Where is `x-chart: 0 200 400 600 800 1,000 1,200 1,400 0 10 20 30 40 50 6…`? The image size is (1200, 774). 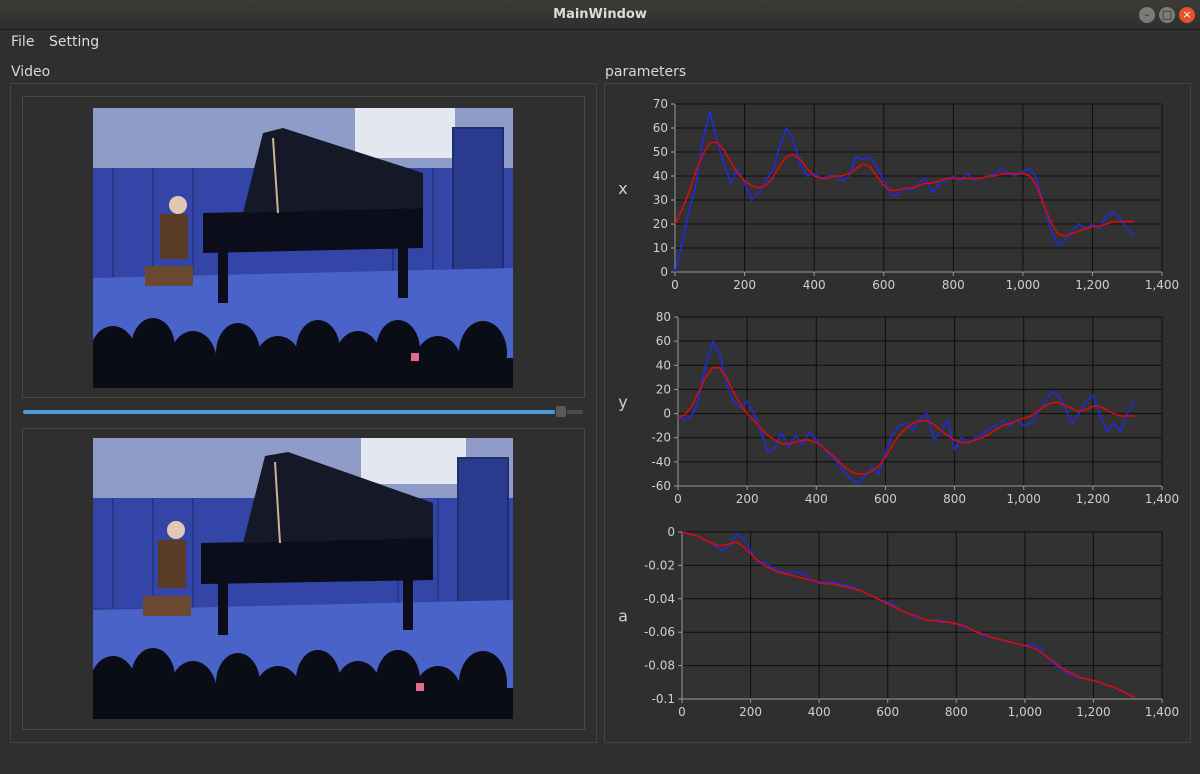
x-chart: 0 200 400 600 800 1,000 1,200 1,400 0 10 20 30 40 50 6… is located at coordinates (898, 194).